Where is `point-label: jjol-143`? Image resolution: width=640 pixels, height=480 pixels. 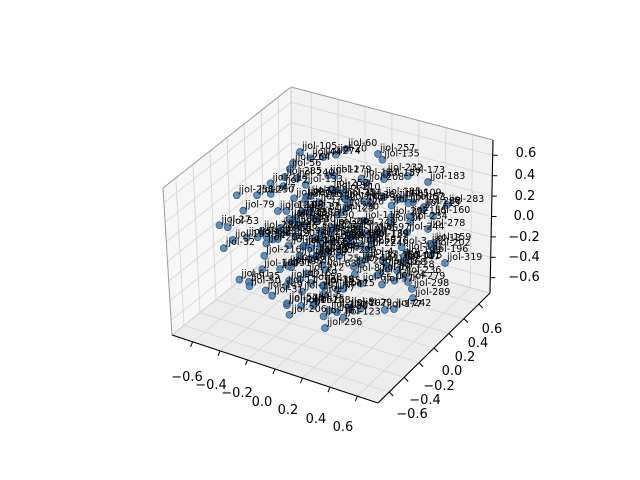 point-label: jjol-143 is located at coordinates (308, 213).